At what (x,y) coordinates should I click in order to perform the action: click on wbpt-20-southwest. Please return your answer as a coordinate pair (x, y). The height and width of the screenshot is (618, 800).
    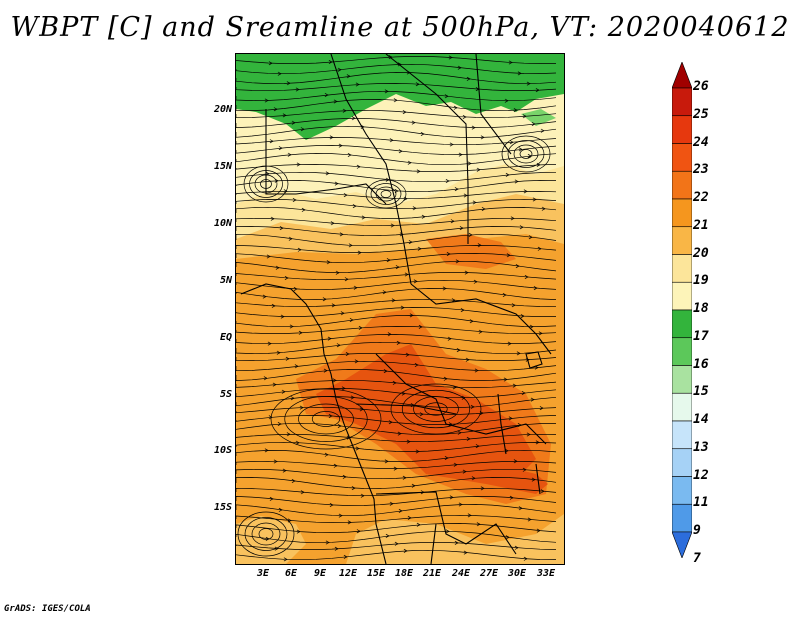
    Looking at the image, I should click on (271, 540).